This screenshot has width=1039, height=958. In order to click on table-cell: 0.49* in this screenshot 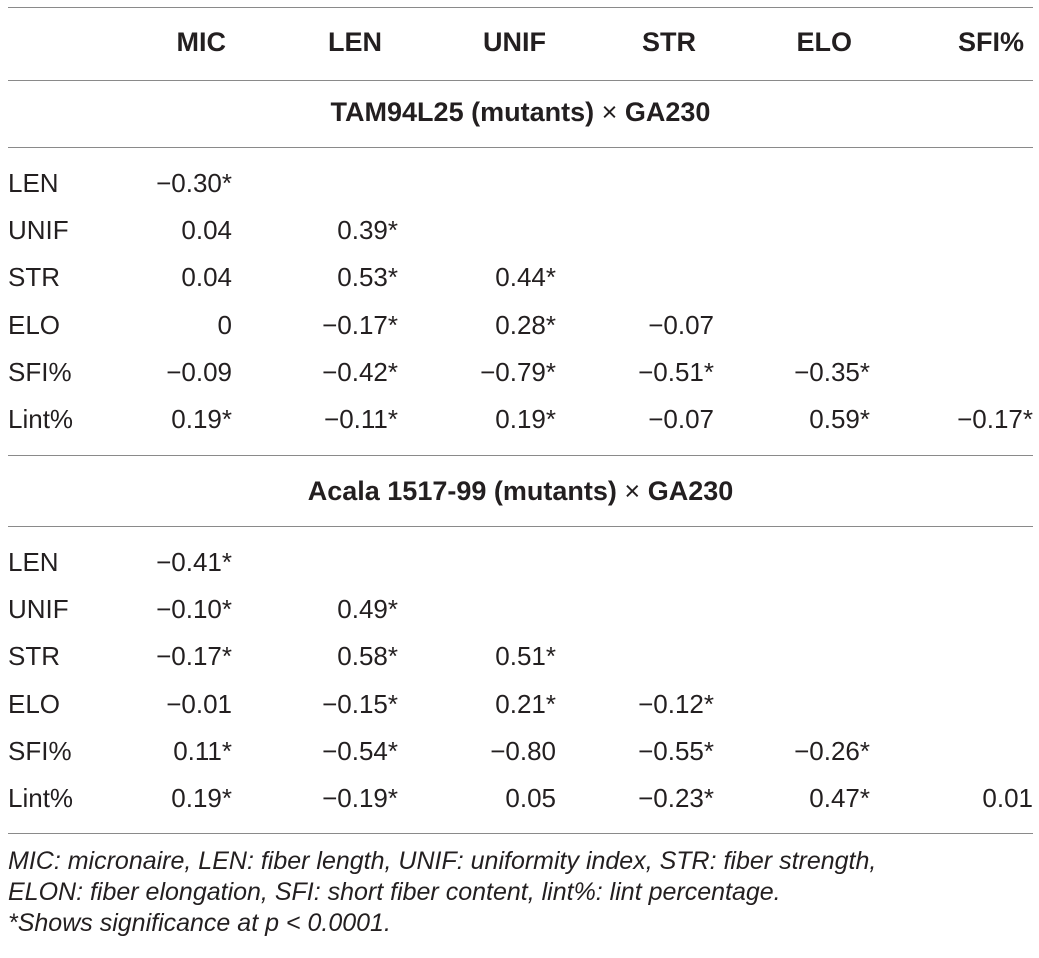, I will do `click(367, 609)`.